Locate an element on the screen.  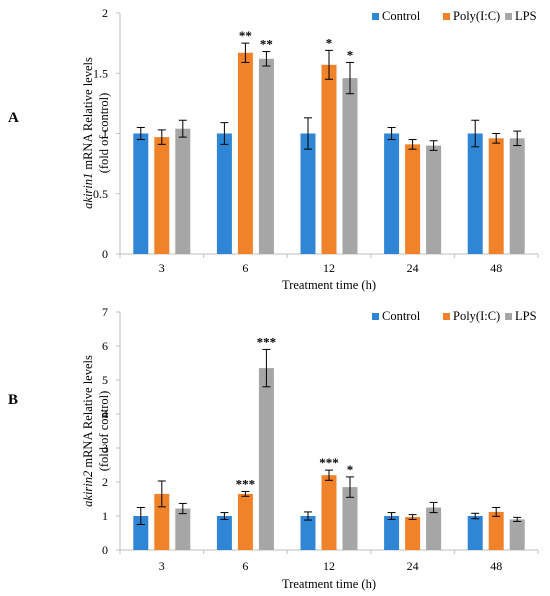
y-tick-label: 0.5 is located at coordinates (100, 194).